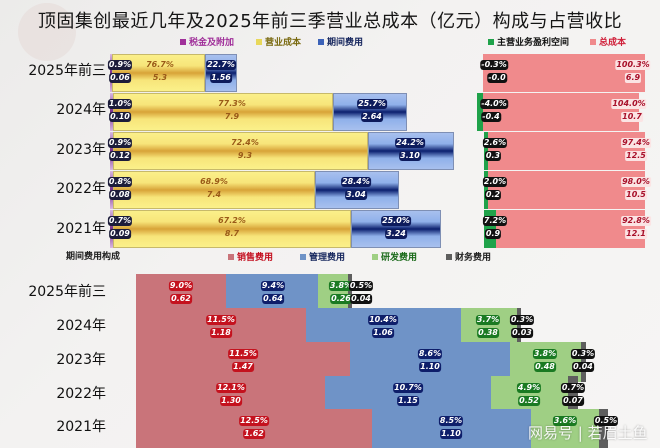 The image size is (660, 448). I want to click on row-label-bottom: 2024年, so click(81, 326).